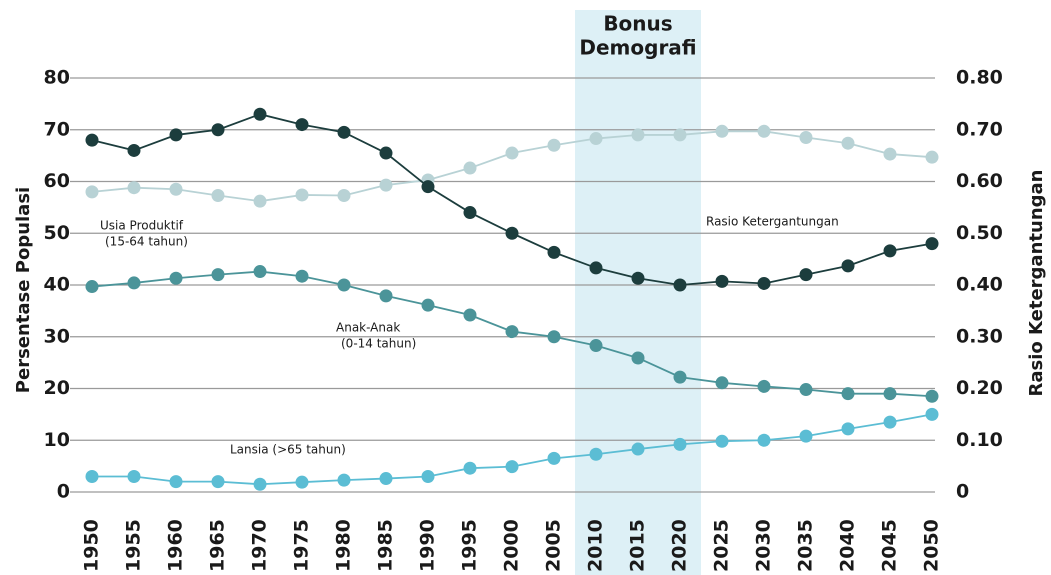 This screenshot has height=575, width=1051. What do you see at coordinates (979, 129) in the screenshot?
I see `y2-tick-label: 0.70` at bounding box center [979, 129].